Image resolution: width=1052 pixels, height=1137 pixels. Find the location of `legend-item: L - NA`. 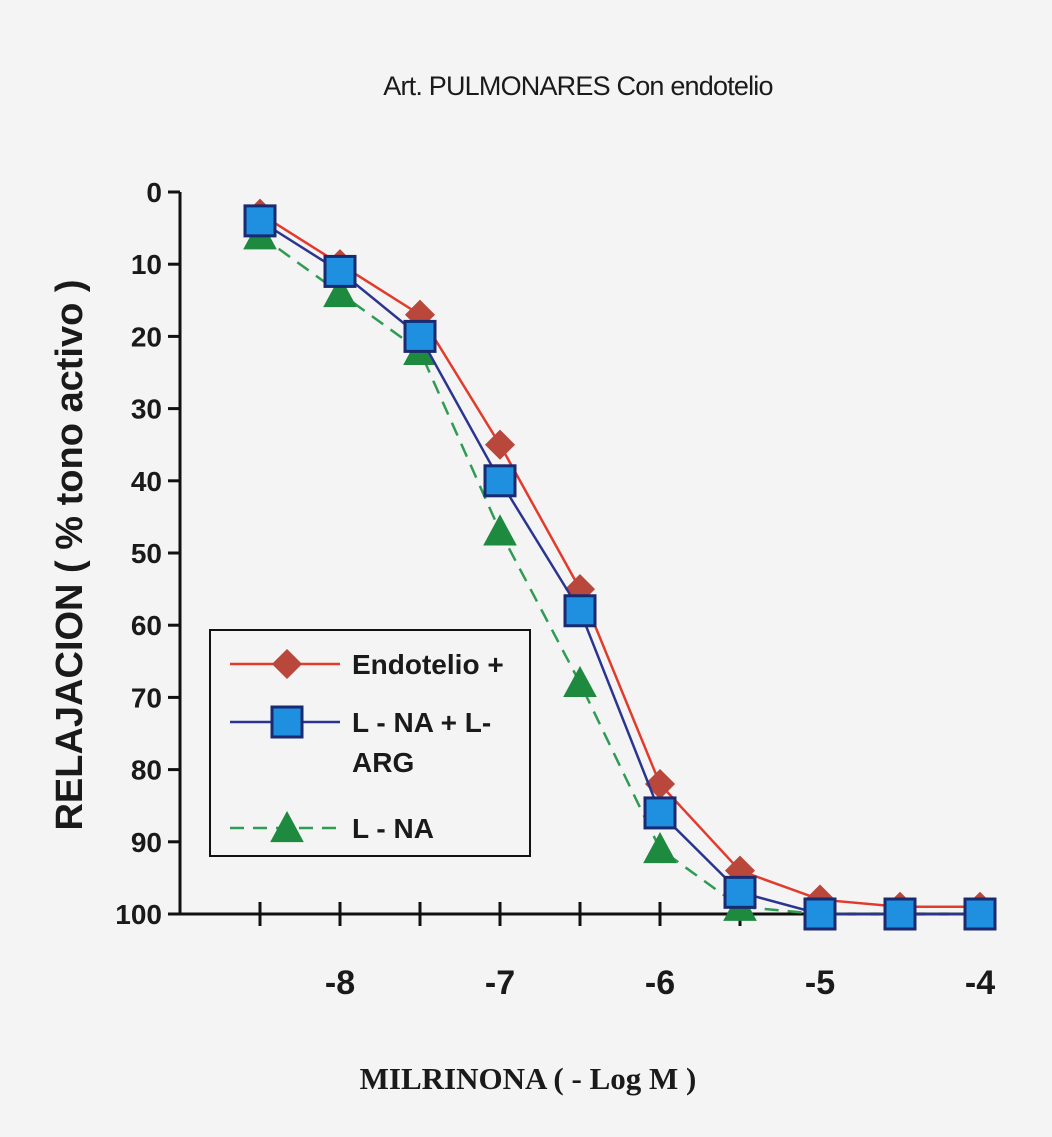

legend-item: L - NA is located at coordinates (332, 827).